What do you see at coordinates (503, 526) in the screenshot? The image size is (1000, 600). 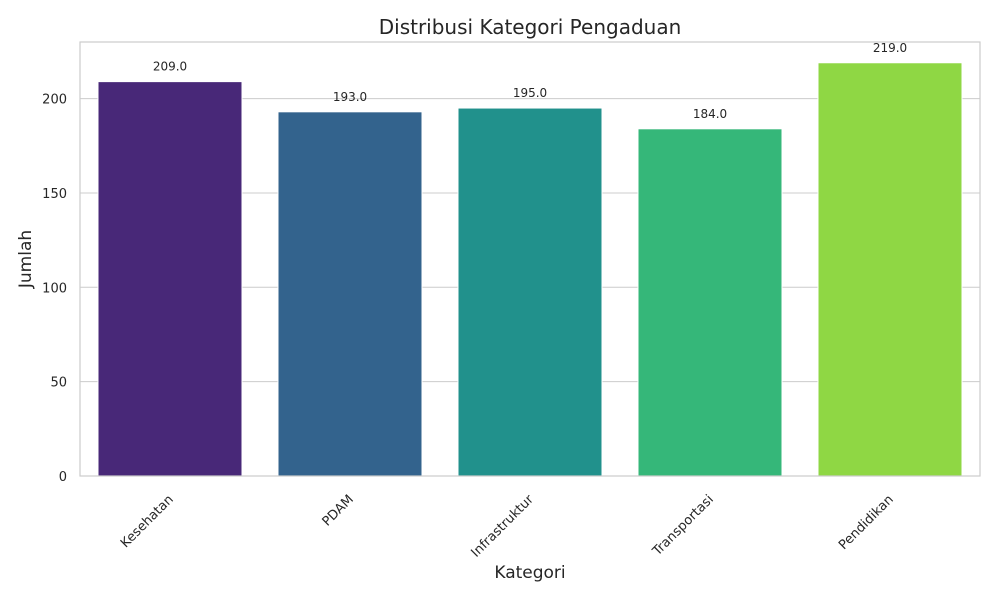 I see `x-tick-label: Infrastruktur` at bounding box center [503, 526].